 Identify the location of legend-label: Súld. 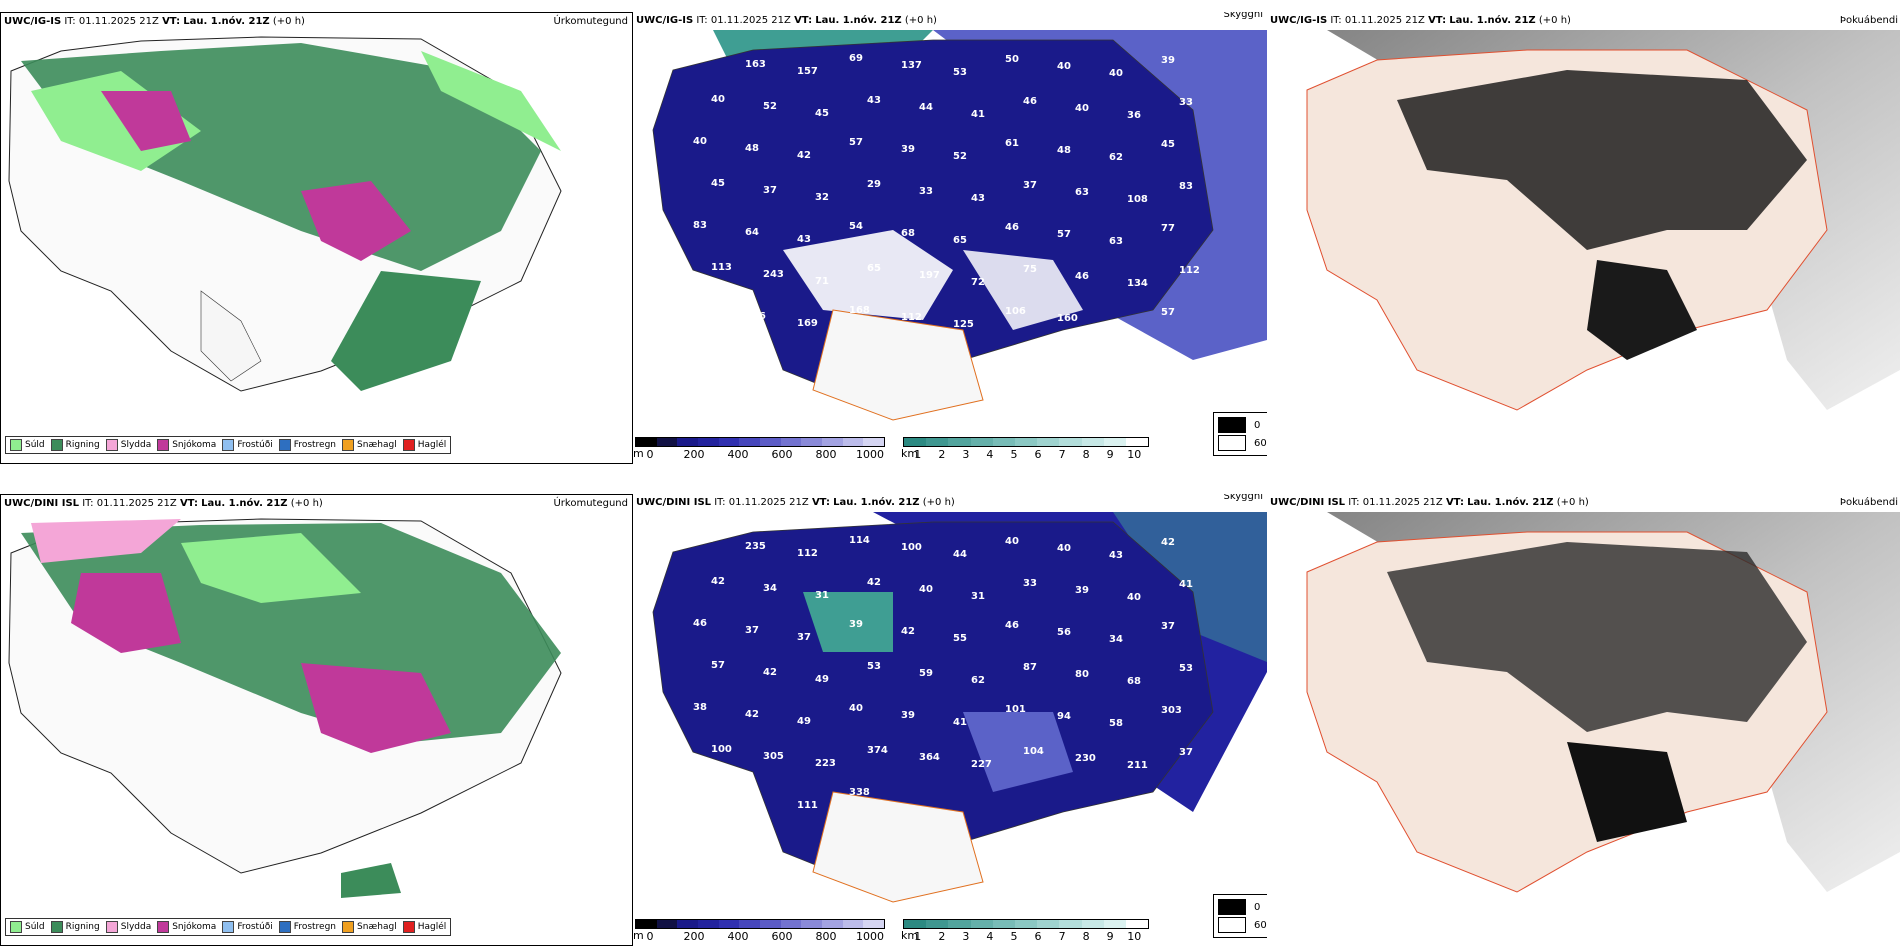
(35, 927).